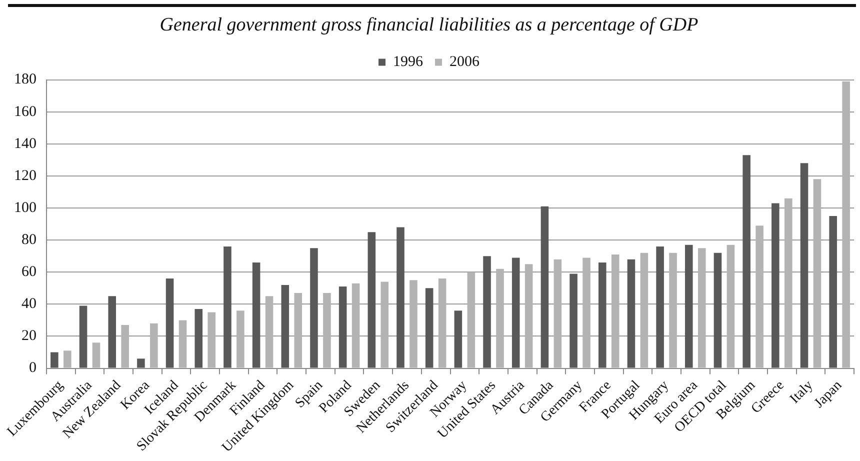  What do you see at coordinates (25, 80) in the screenshot?
I see `y-tick-label: 180` at bounding box center [25, 80].